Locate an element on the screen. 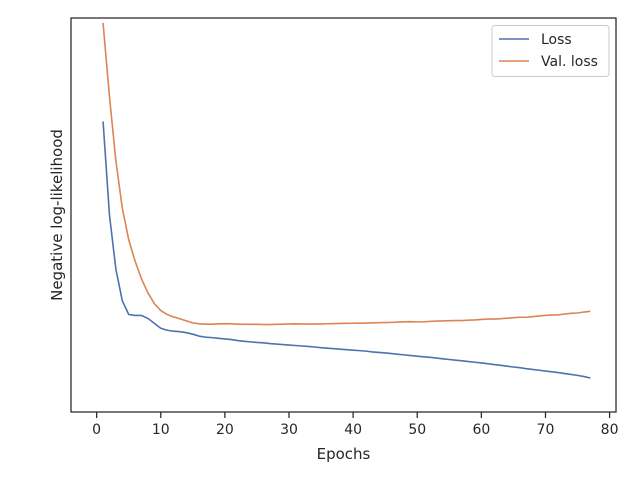 The height and width of the screenshot is (480, 640). legend: Loss Val. loss is located at coordinates (550, 51).